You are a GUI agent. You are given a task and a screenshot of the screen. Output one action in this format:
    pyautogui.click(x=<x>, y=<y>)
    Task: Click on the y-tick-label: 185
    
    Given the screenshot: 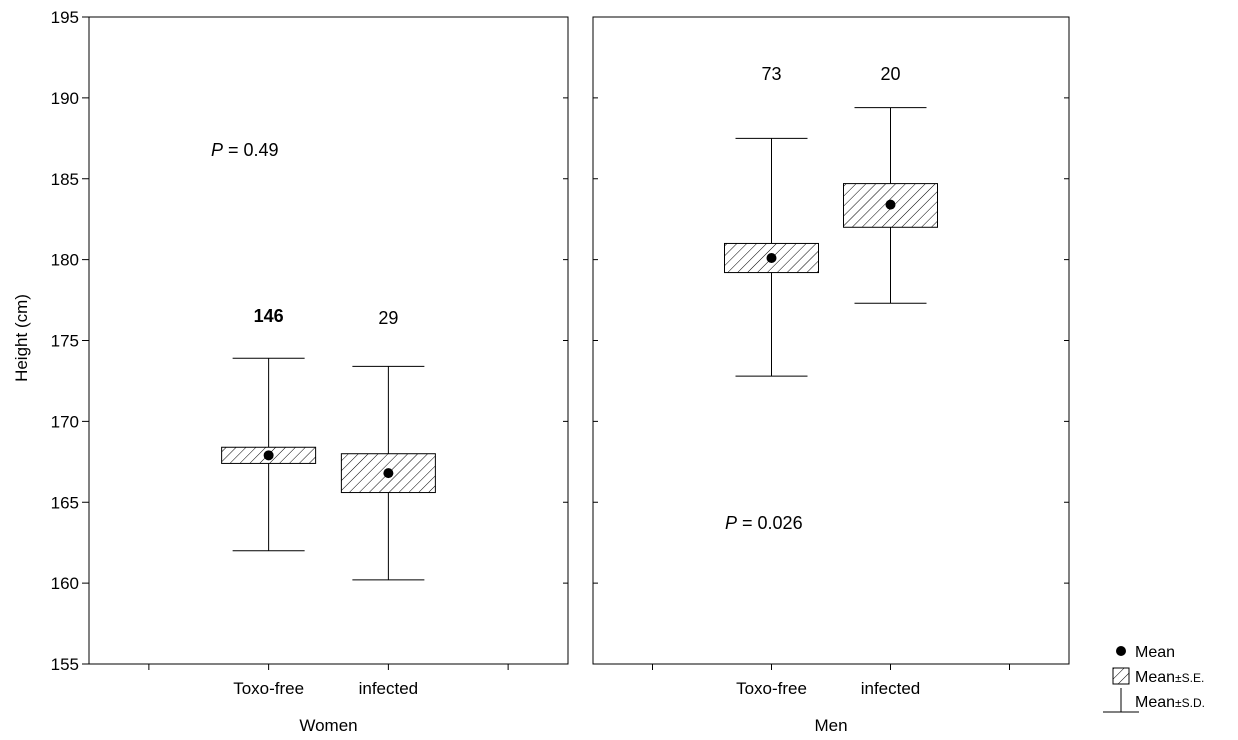 What is the action you would take?
    pyautogui.click(x=65, y=179)
    